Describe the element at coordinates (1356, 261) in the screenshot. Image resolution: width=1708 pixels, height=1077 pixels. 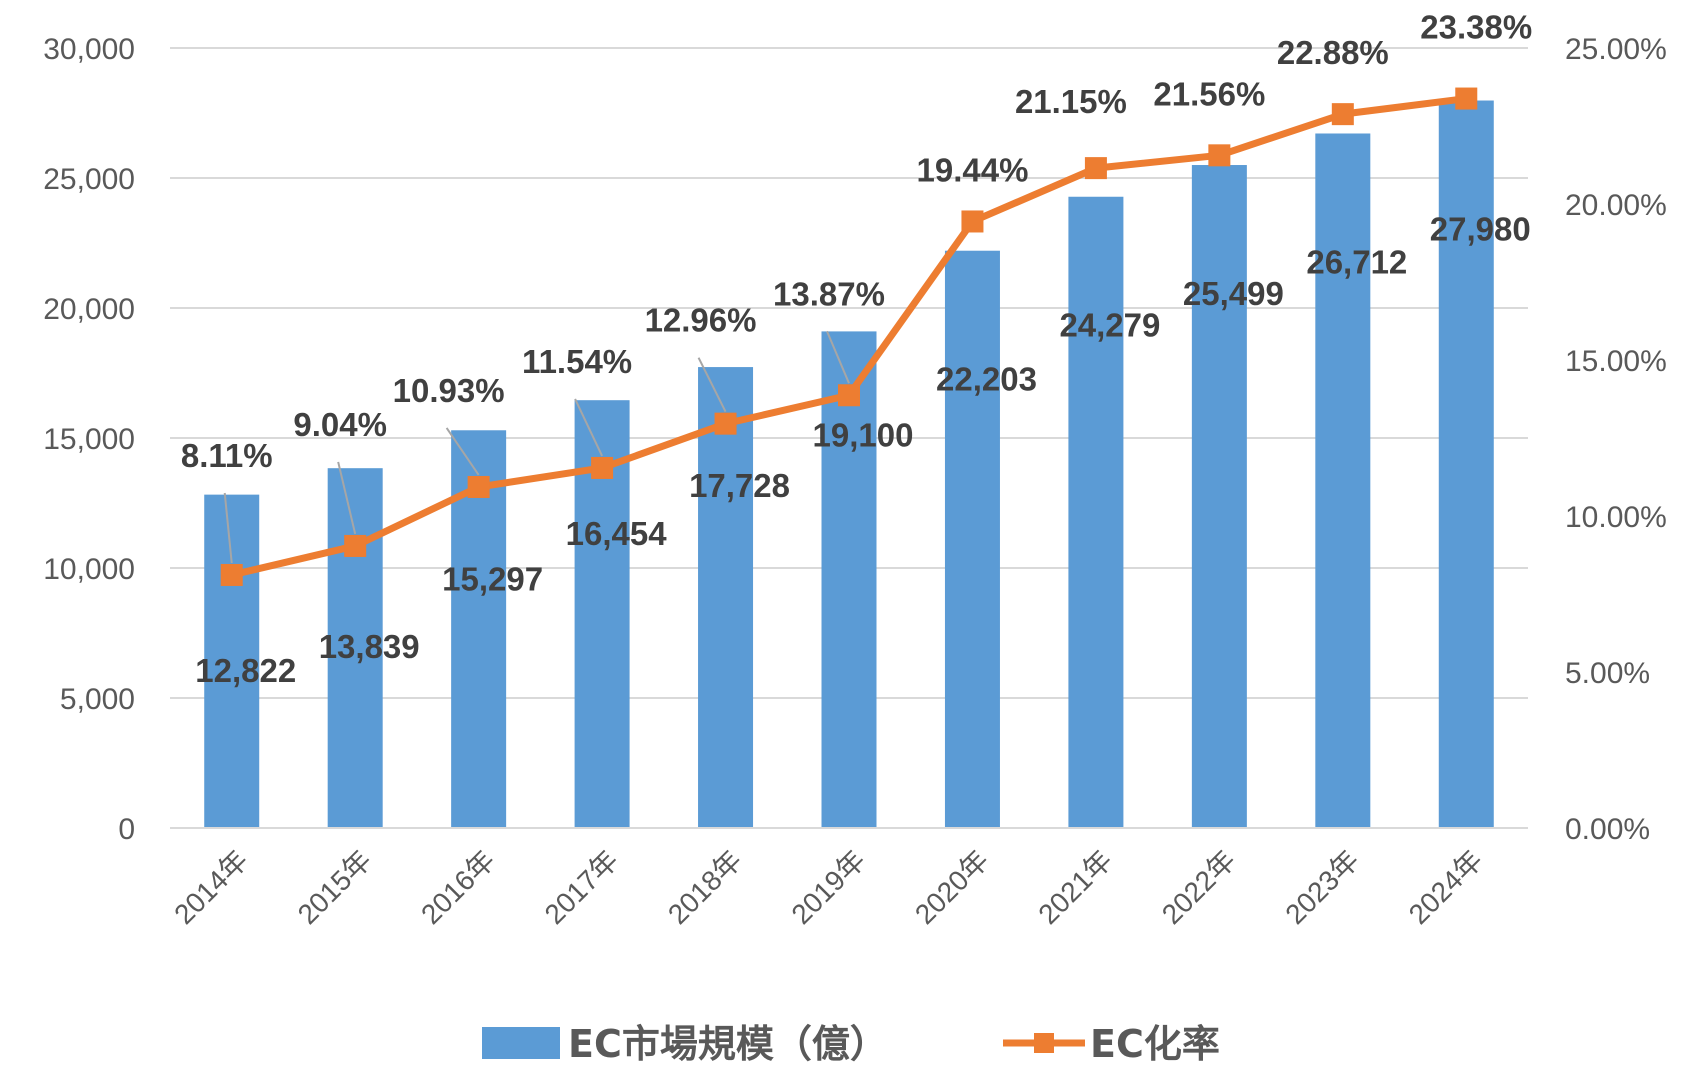
I see `bar-data-label: 26,712` at that location.